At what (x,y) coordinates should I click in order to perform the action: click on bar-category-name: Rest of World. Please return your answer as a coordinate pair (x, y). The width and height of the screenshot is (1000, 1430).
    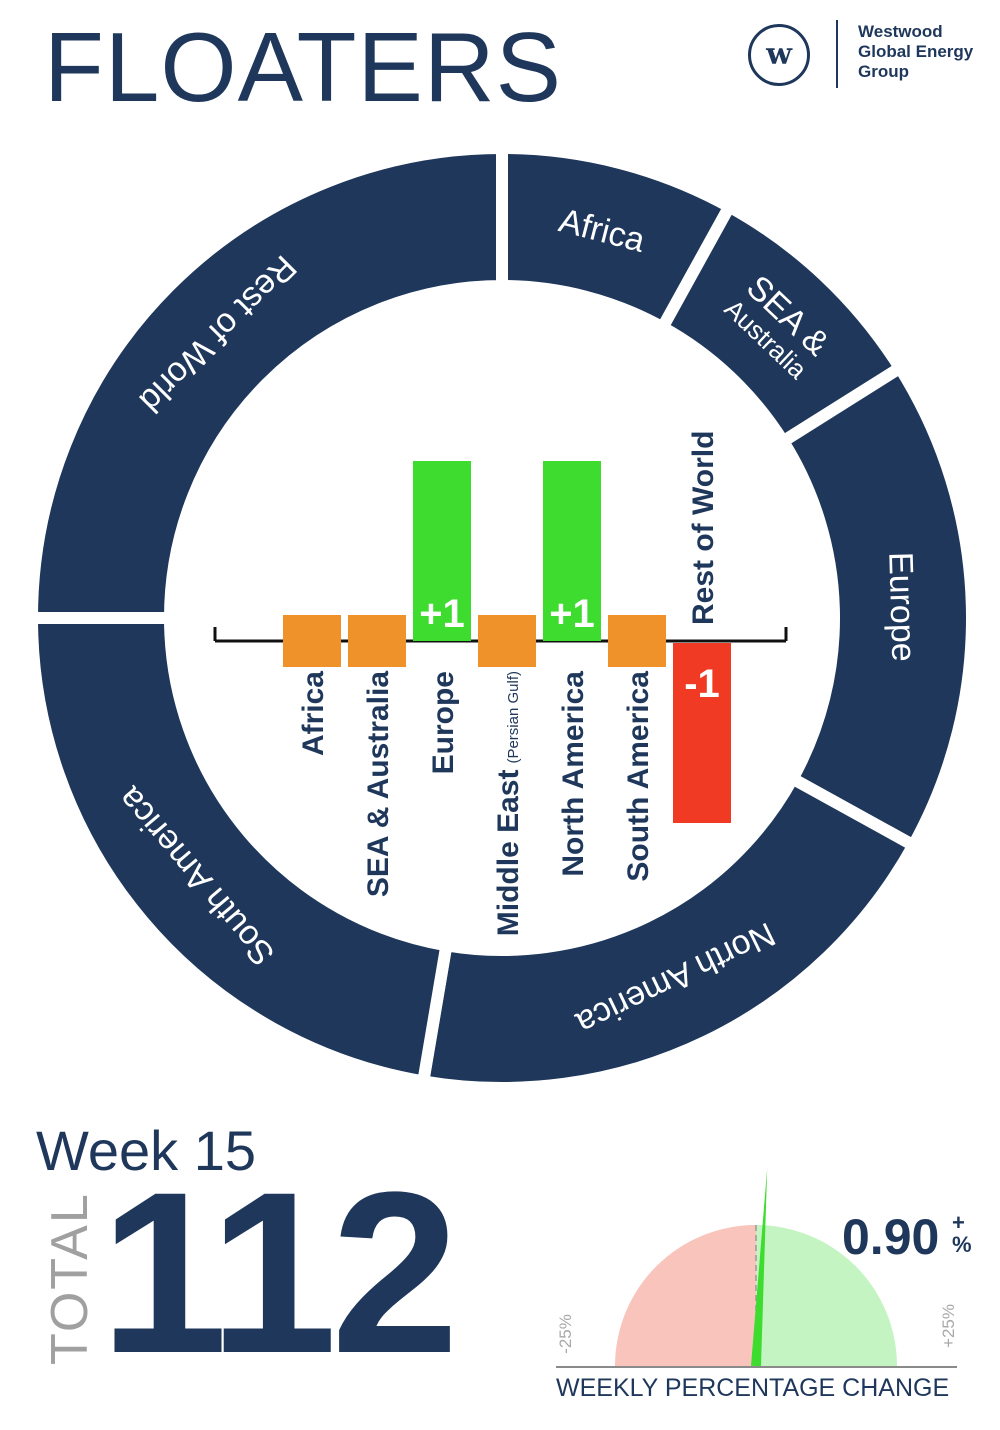
    Looking at the image, I should click on (703, 528).